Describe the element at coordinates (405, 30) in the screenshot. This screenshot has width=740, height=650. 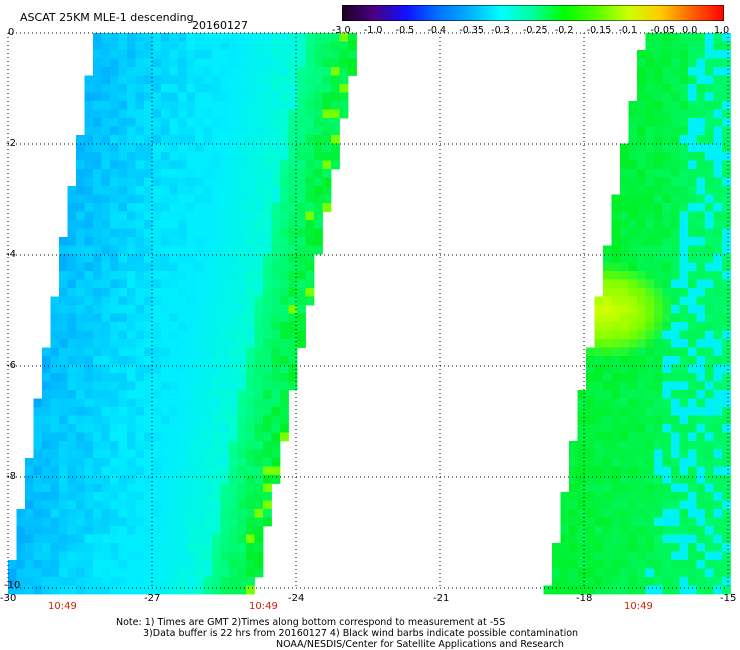
I see `colorbar-label: -0.5` at that location.